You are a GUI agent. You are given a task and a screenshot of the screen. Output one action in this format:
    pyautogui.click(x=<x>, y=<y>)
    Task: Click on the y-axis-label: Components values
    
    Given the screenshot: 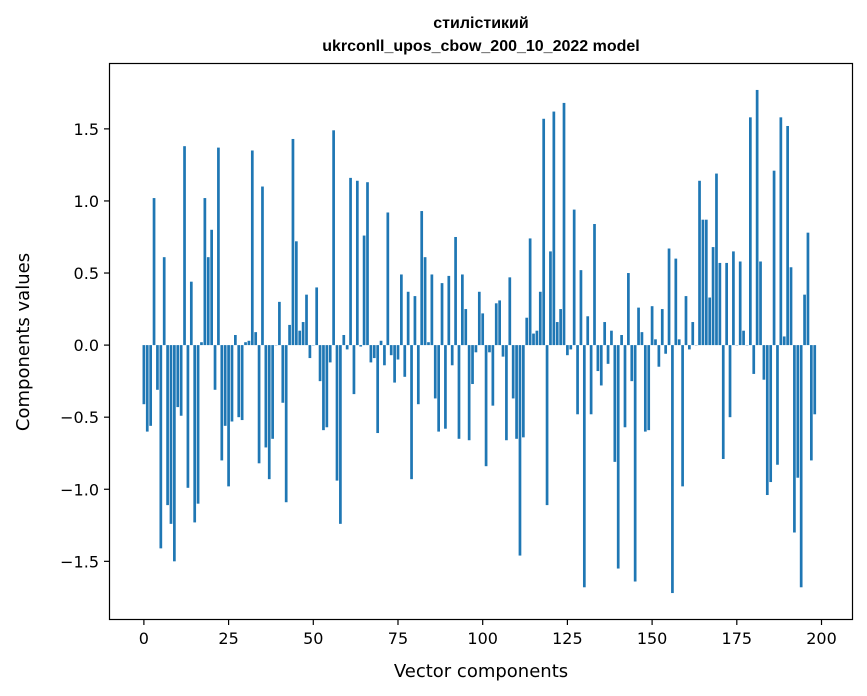 What is the action you would take?
    pyautogui.click(x=23, y=342)
    